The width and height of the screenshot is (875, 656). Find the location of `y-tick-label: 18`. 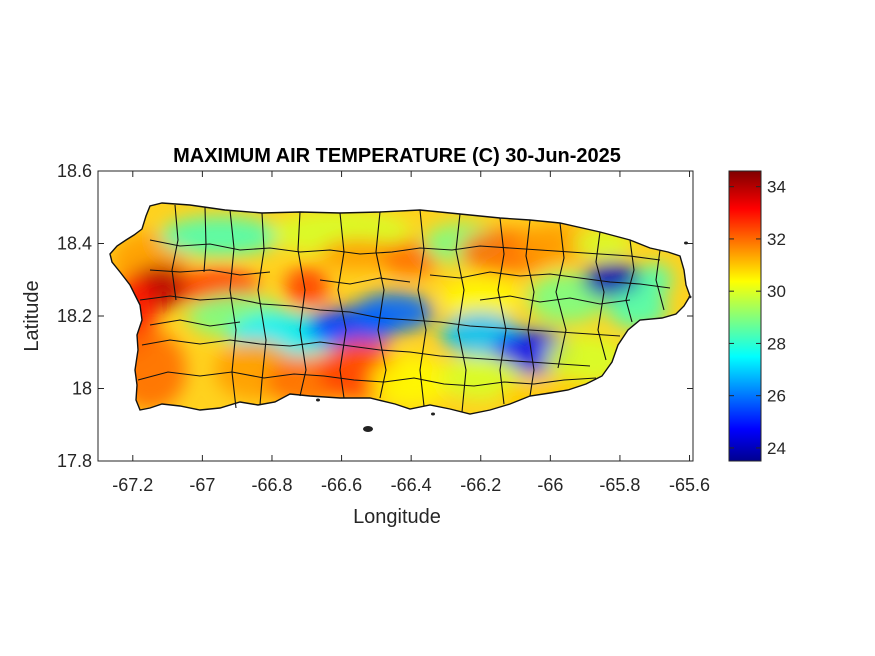

y-tick-label: 18 is located at coordinates (82, 389).